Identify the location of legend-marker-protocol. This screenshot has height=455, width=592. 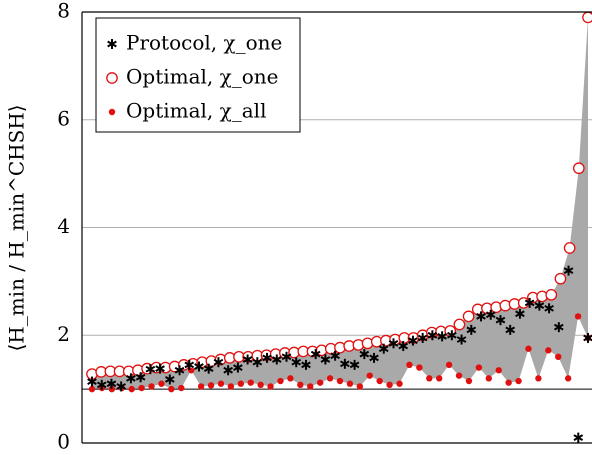
(112, 44).